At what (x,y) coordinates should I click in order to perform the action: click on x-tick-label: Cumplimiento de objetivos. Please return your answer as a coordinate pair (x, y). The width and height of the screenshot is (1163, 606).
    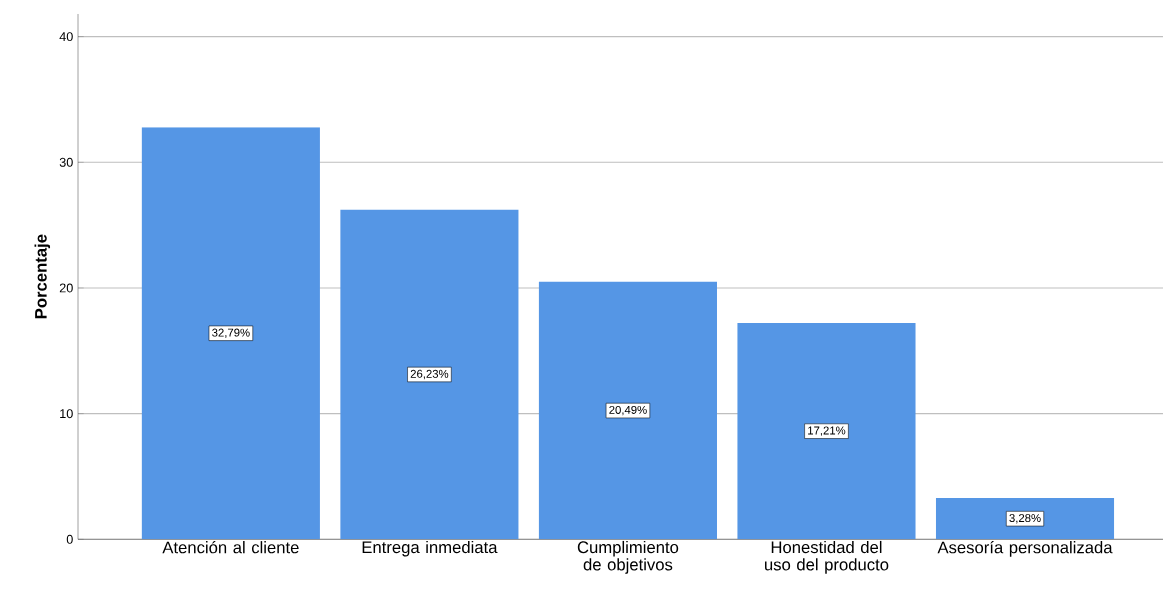
    Looking at the image, I should click on (628, 557).